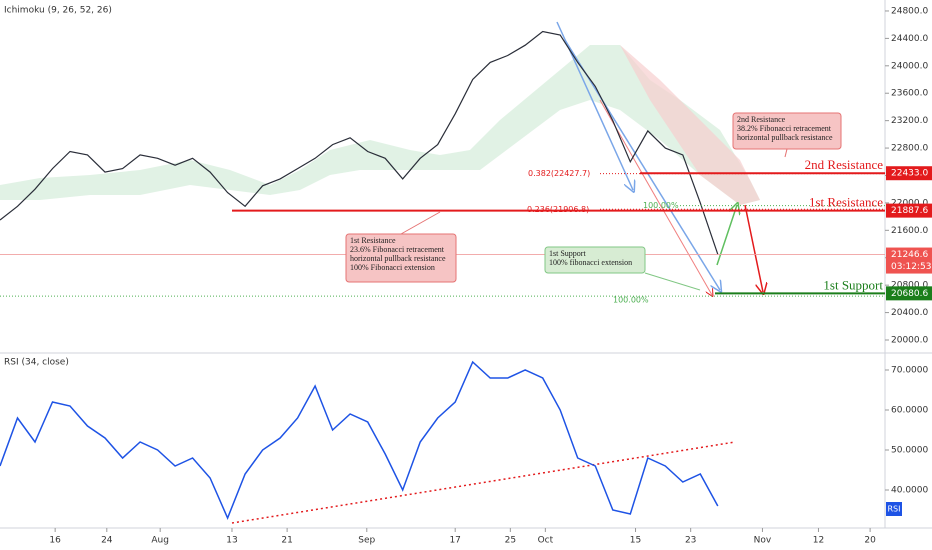  I want to click on callout-text: 2nd Resistance, so click(761, 119).